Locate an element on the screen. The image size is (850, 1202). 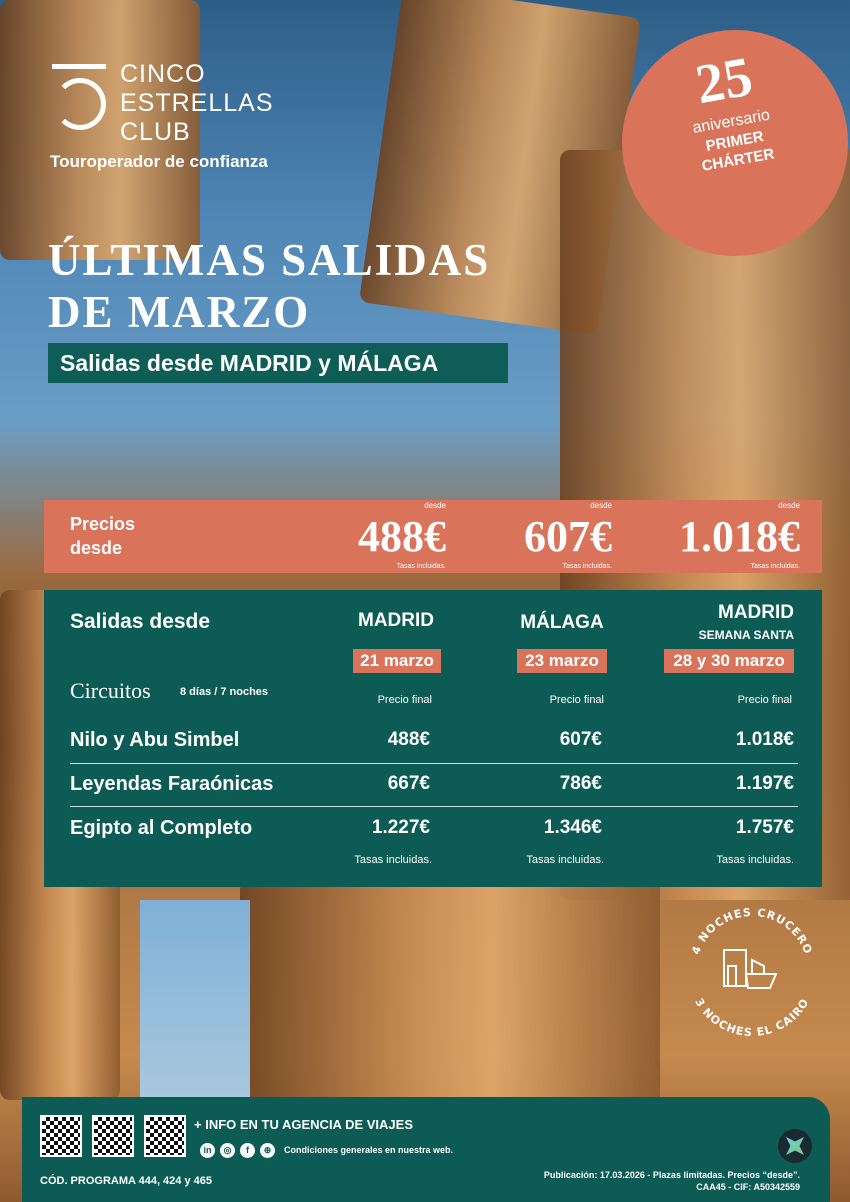
svg-text: 4 NOCHES CRUCERO is located at coordinates (752, 931).